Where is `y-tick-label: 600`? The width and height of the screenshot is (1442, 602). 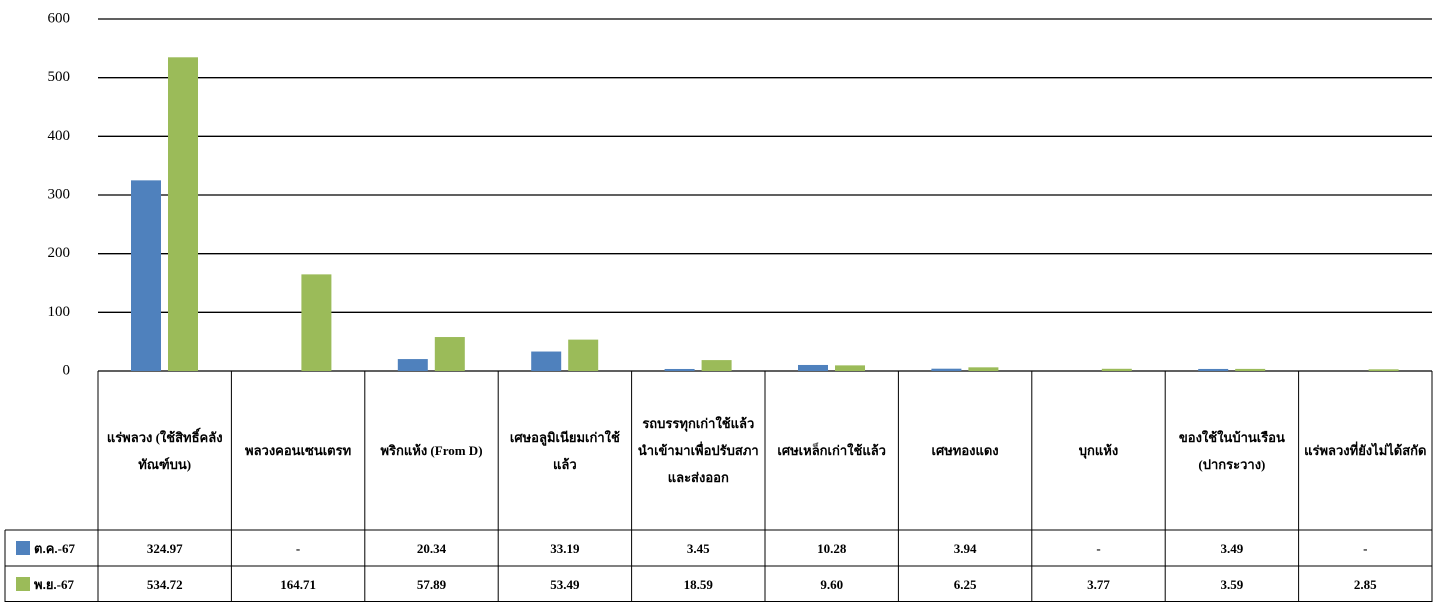
y-tick-label: 600 is located at coordinates (59, 18).